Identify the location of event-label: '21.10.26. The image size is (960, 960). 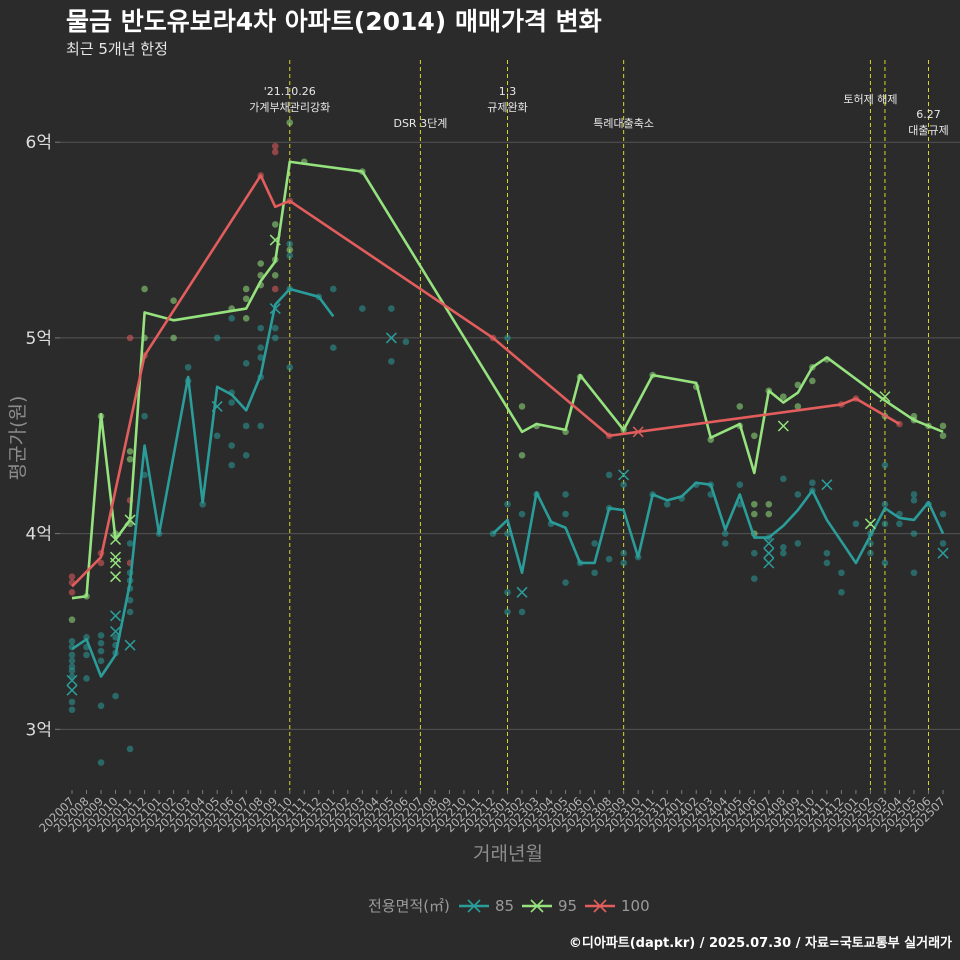
(290, 91).